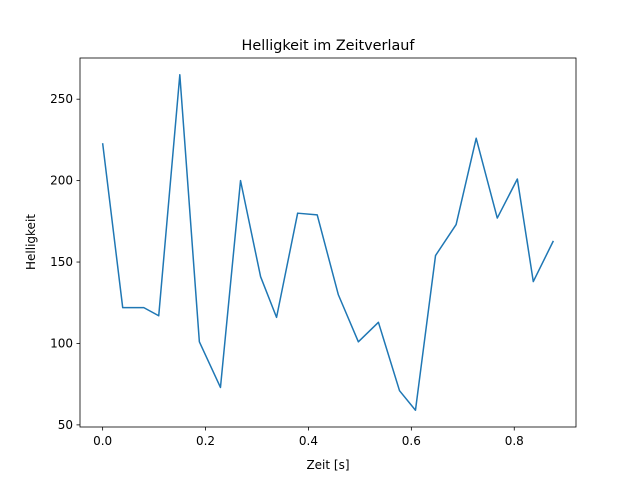 Image resolution: width=640 pixels, height=484 pixels. What do you see at coordinates (411, 441) in the screenshot?
I see `x-tick-label: 0.6` at bounding box center [411, 441].